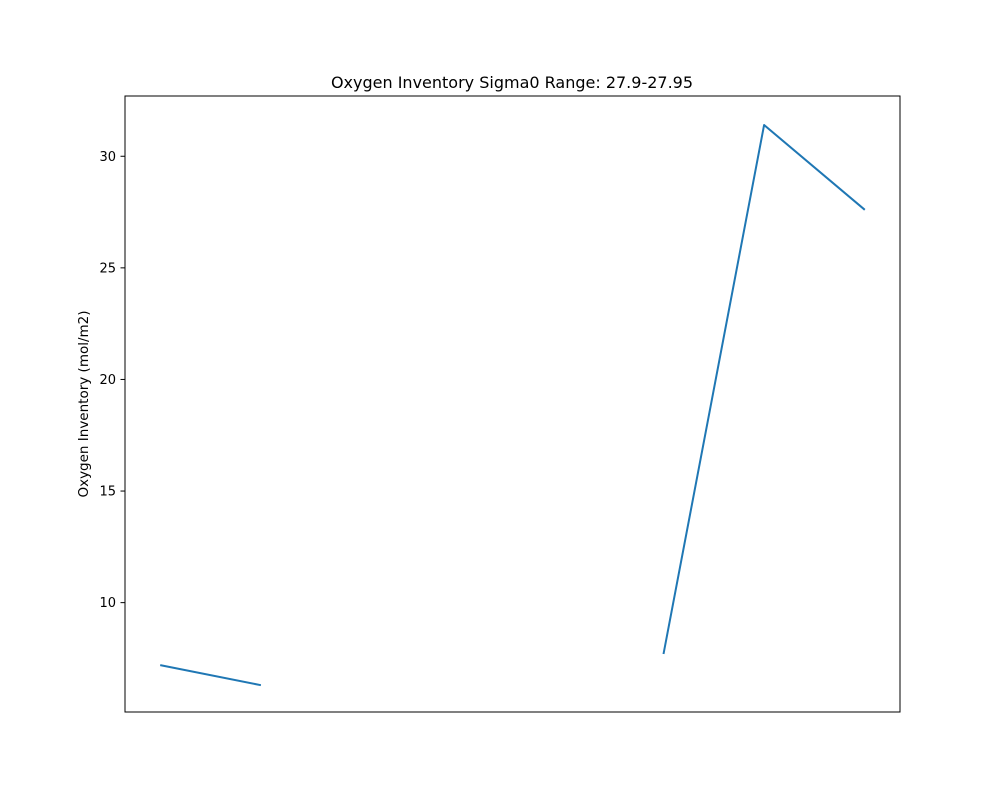 Image resolution: width=1000 pixels, height=800 pixels. What do you see at coordinates (84, 403) in the screenshot?
I see `y-axis-label: Oxygen Inventory (mol/m2)` at bounding box center [84, 403].